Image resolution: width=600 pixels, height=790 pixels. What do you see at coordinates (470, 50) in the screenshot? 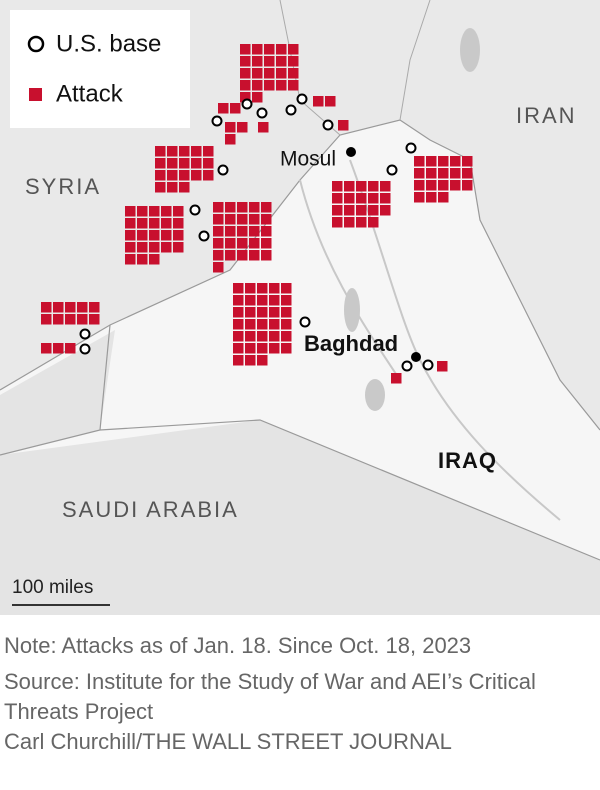
I see `lake` at bounding box center [470, 50].